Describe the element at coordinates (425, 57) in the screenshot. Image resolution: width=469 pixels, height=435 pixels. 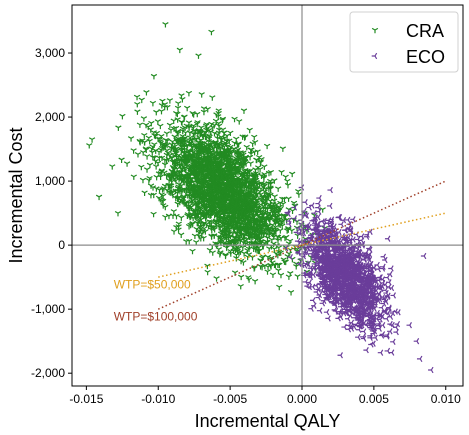
I see `legend-label-eco: ECO` at that location.